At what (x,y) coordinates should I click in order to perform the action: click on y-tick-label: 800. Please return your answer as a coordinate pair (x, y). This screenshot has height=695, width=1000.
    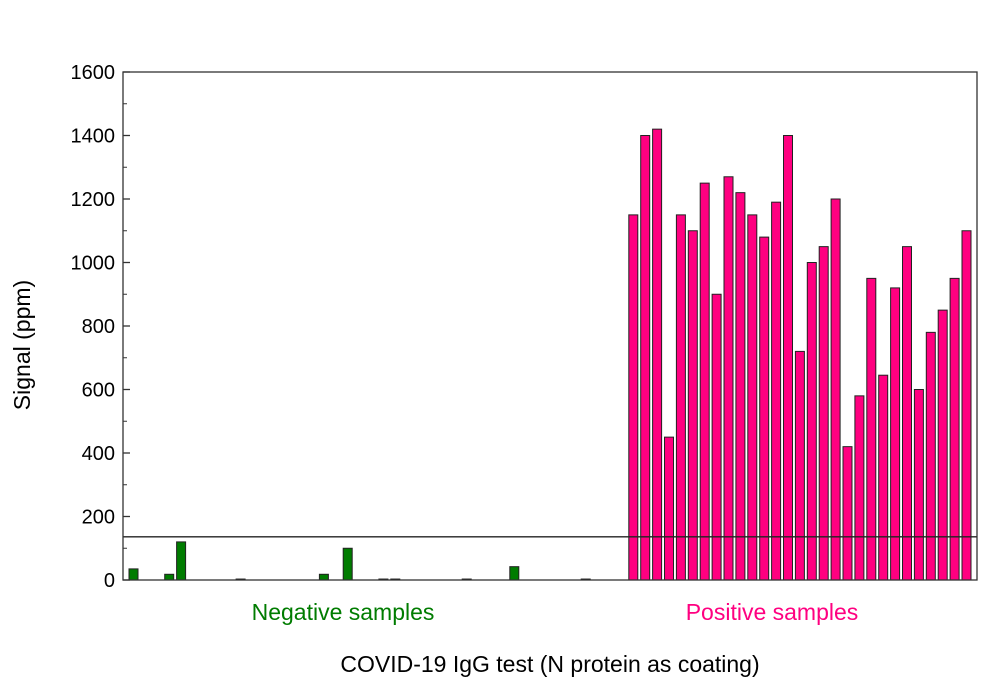
    Looking at the image, I should click on (98, 327).